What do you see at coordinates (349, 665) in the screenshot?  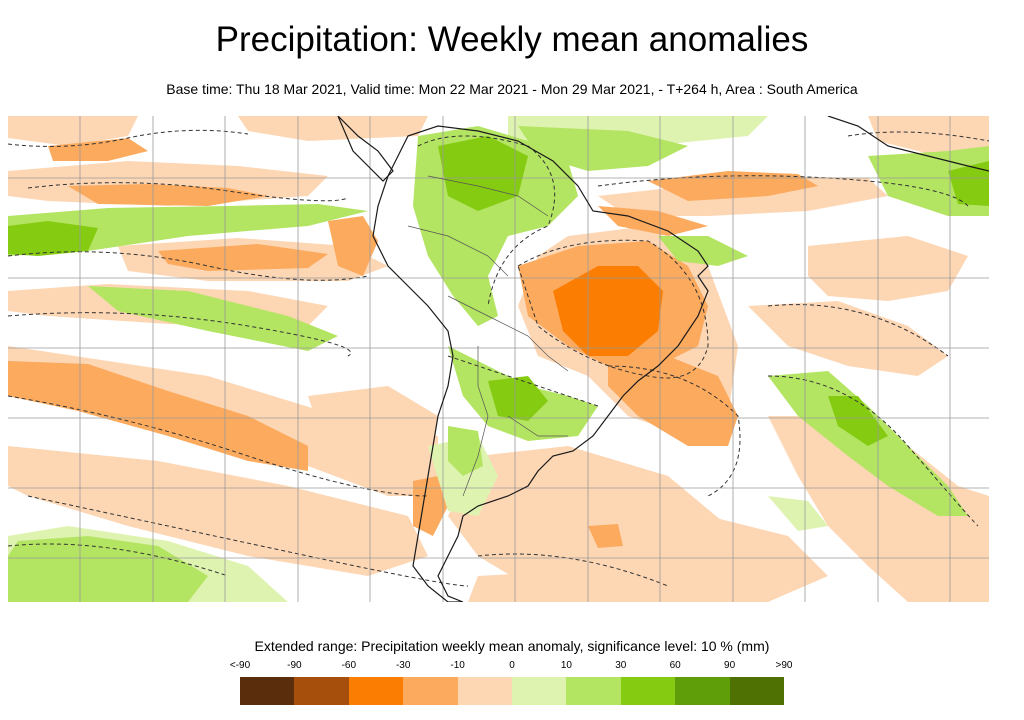 I see `legend-tick-label: -60` at bounding box center [349, 665].